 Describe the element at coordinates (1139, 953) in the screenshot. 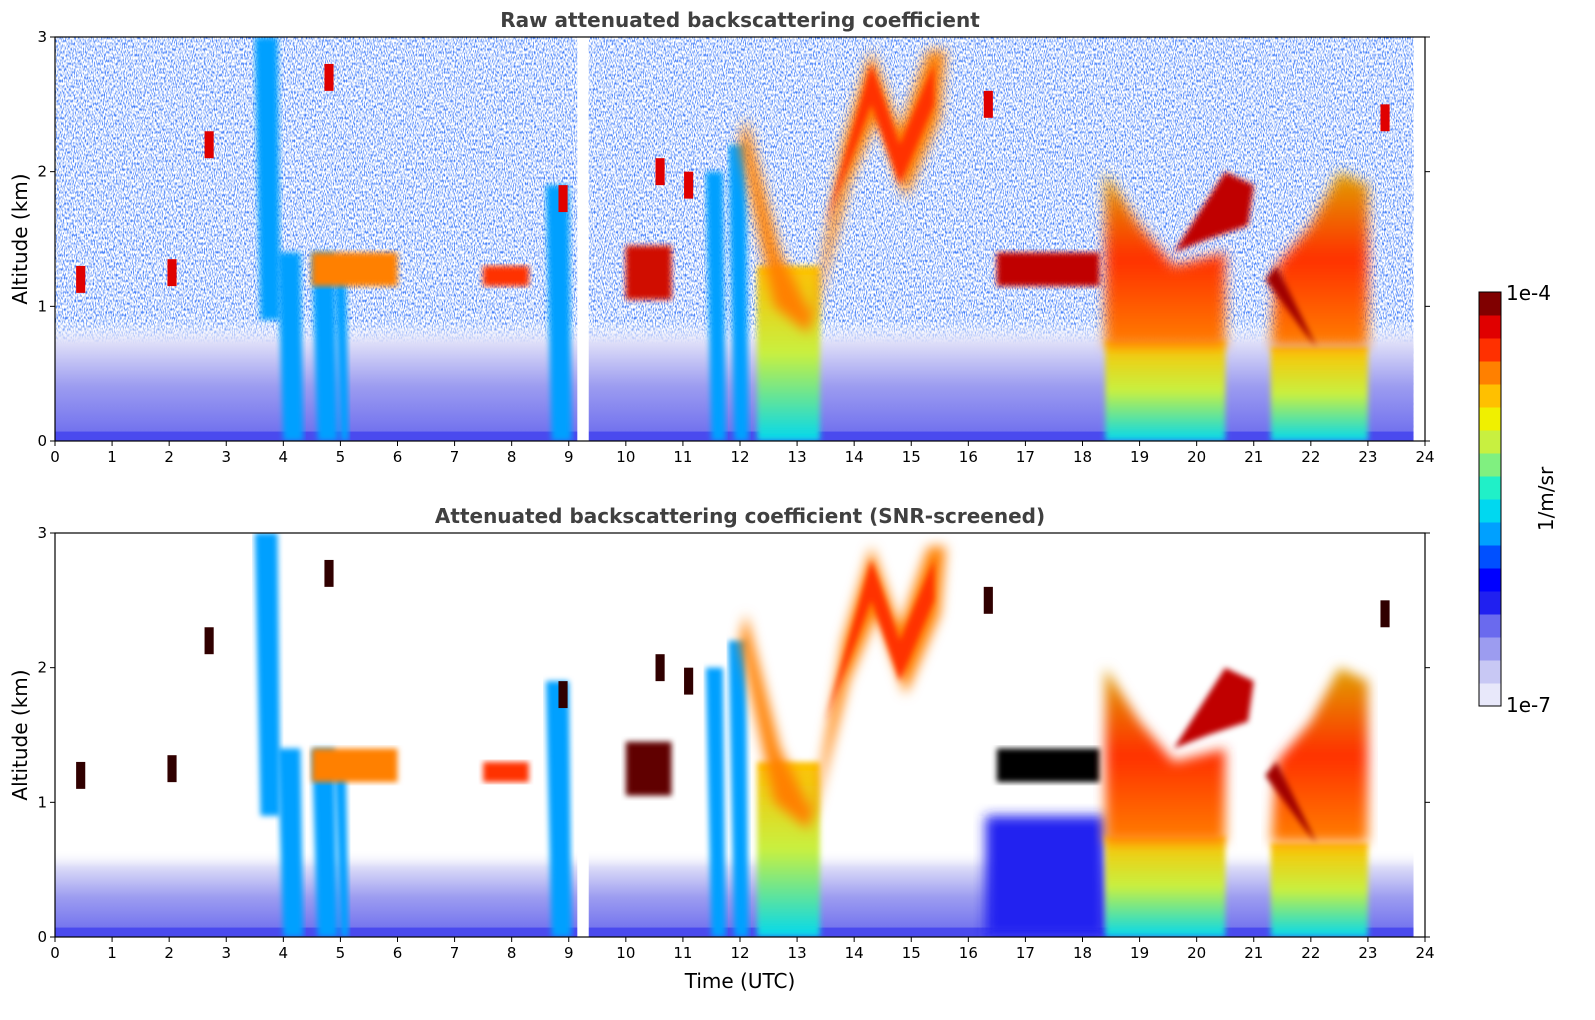

I see `x-tick-label: 19` at that location.